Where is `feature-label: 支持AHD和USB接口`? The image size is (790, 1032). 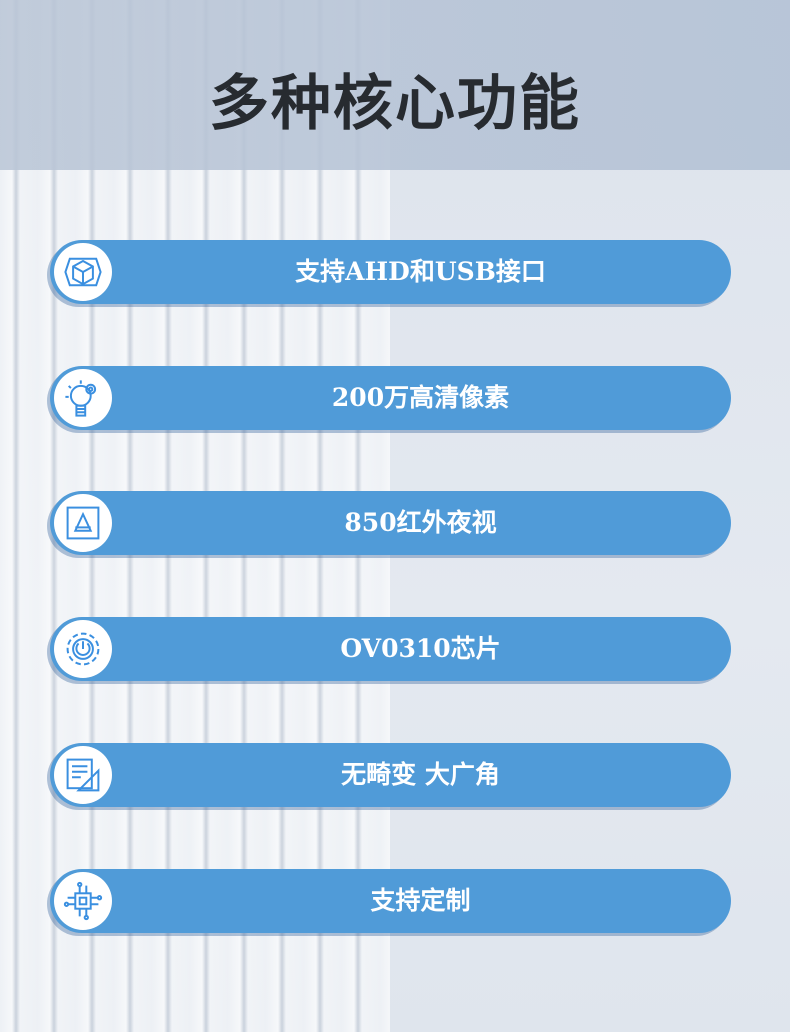 feature-label: 支持AHD和USB接口 is located at coordinates (420, 271).